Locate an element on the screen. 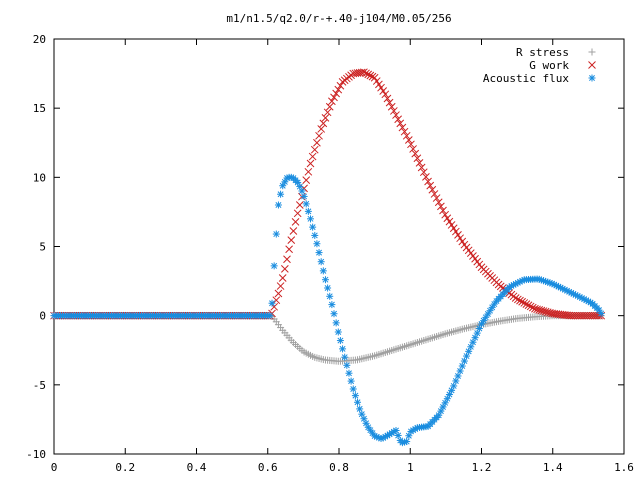 This screenshot has width=640, height=480. x-tick-label: 0.8 is located at coordinates (339, 467).